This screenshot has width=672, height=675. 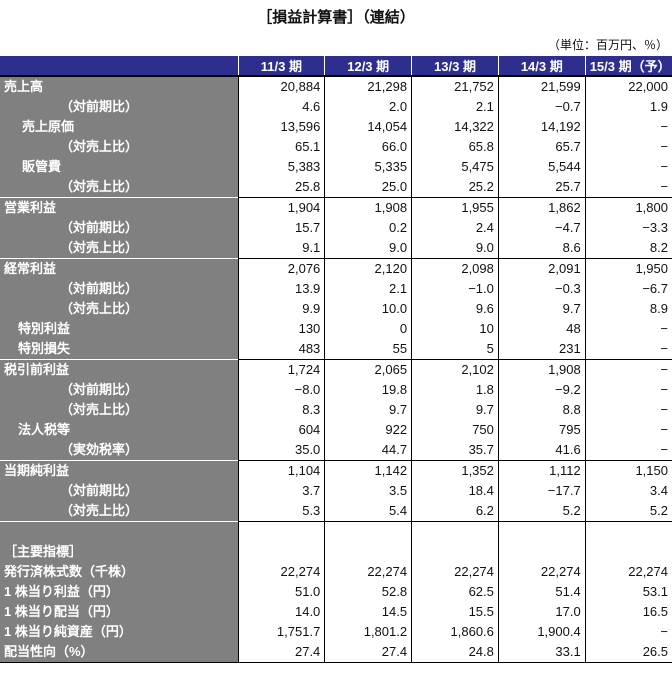 I want to click on table-row: 法人税等 604 922 750 795−, so click(x=336, y=430).